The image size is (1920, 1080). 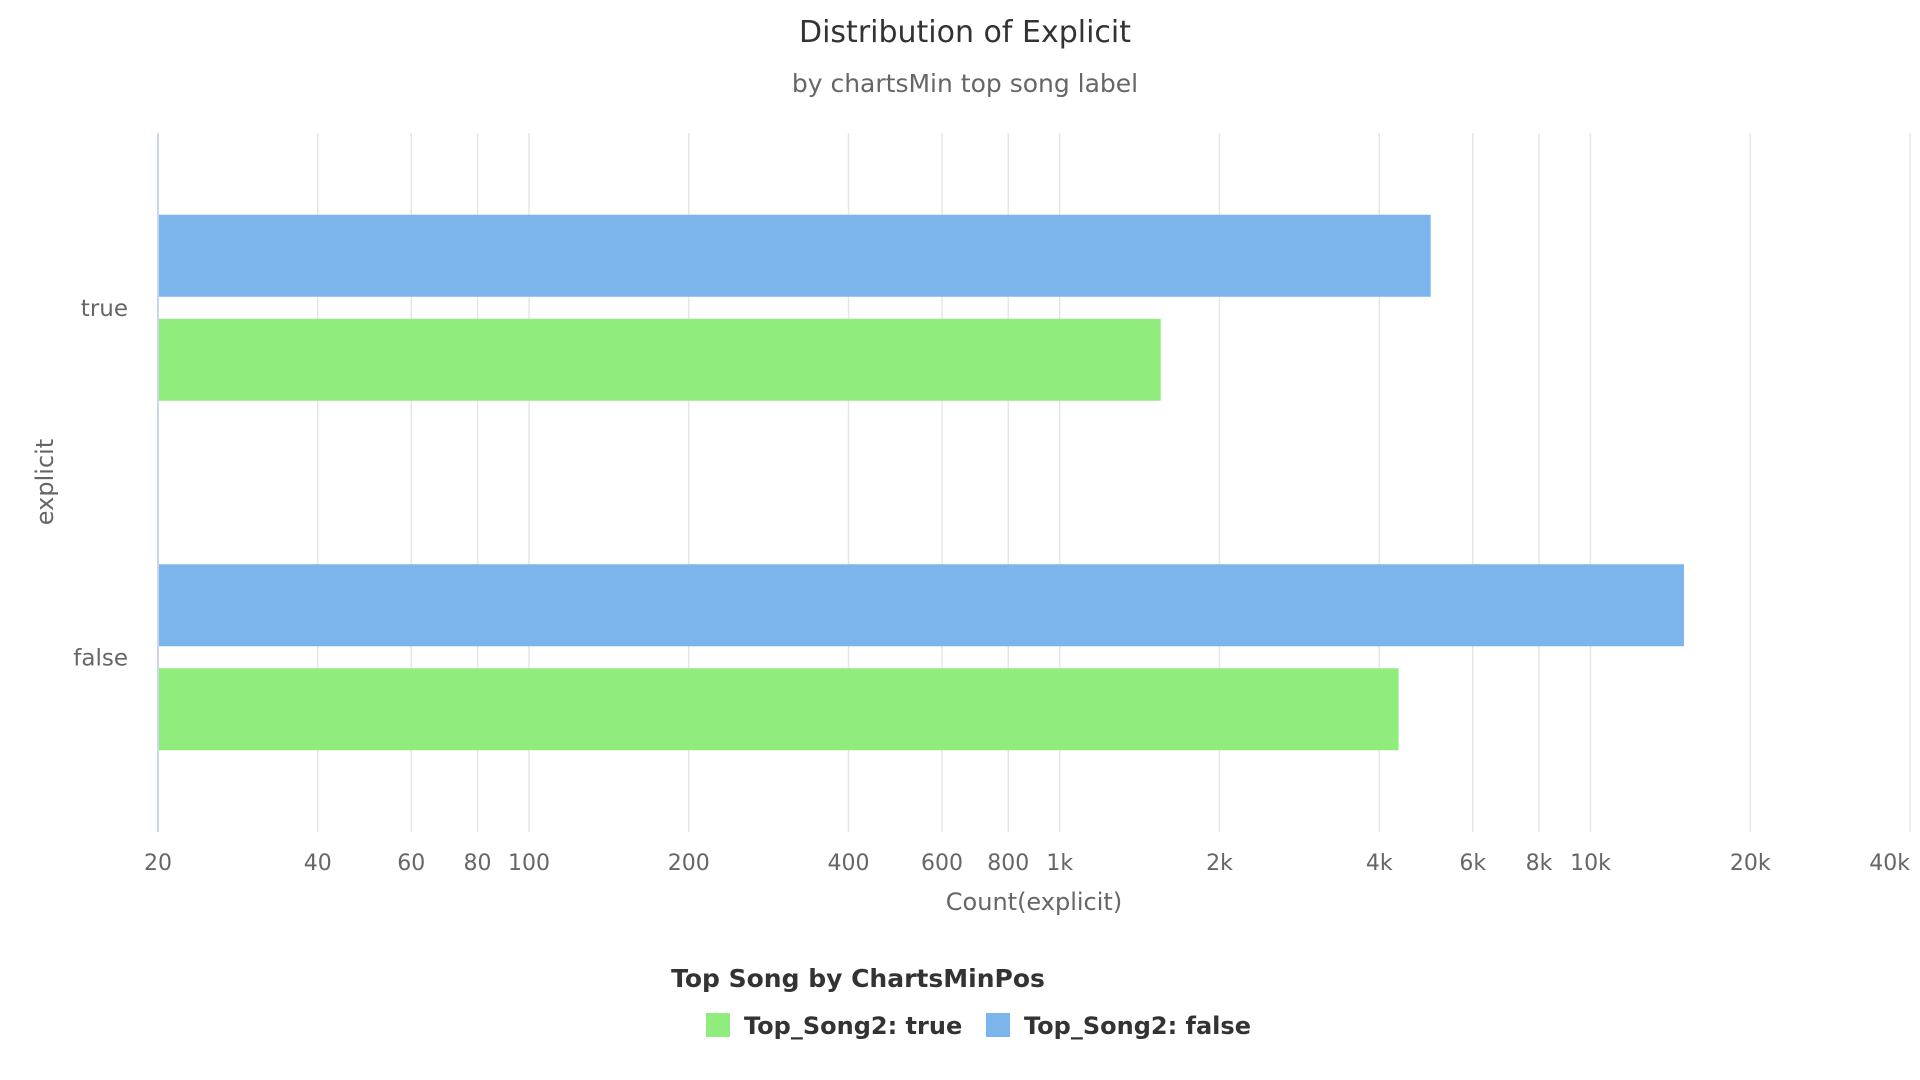 I want to click on x-tick-label: 400, so click(x=849, y=863).